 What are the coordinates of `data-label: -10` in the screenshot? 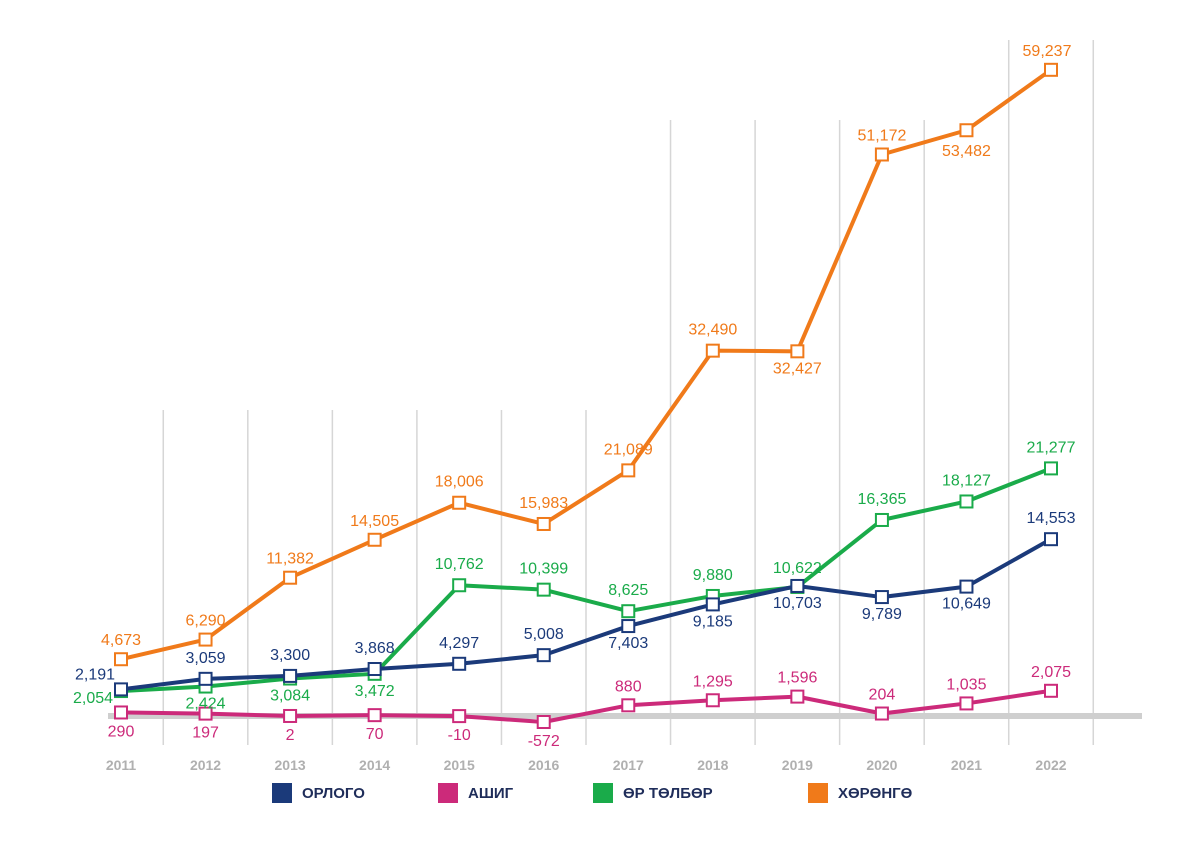 It's located at (459, 735).